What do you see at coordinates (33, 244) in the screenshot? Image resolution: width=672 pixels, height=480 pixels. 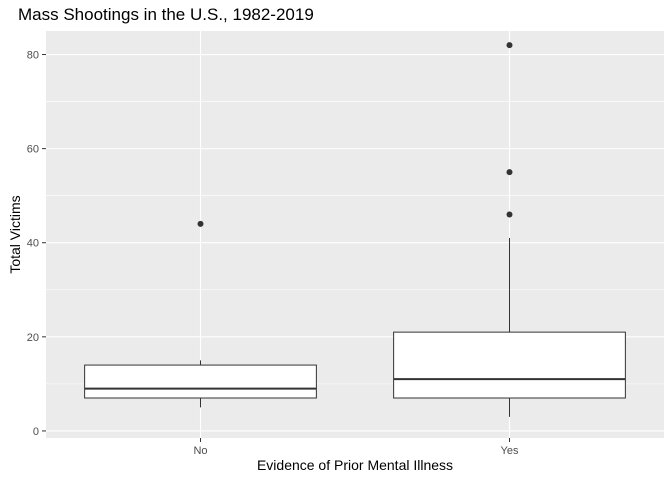 I see `y-tick-label: 40` at bounding box center [33, 244].